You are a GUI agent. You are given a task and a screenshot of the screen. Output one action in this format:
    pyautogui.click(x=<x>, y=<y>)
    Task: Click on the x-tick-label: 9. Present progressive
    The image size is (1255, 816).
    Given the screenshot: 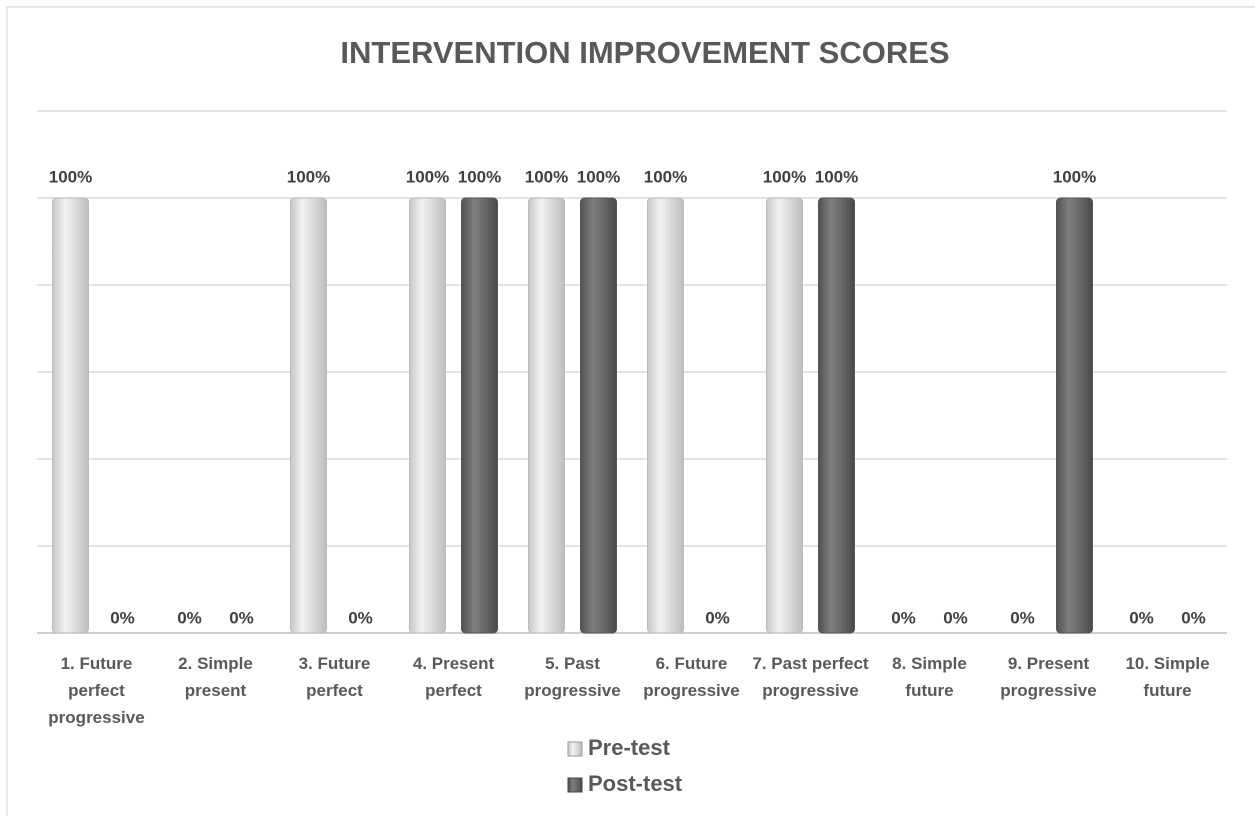 What is the action you would take?
    pyautogui.click(x=1048, y=677)
    